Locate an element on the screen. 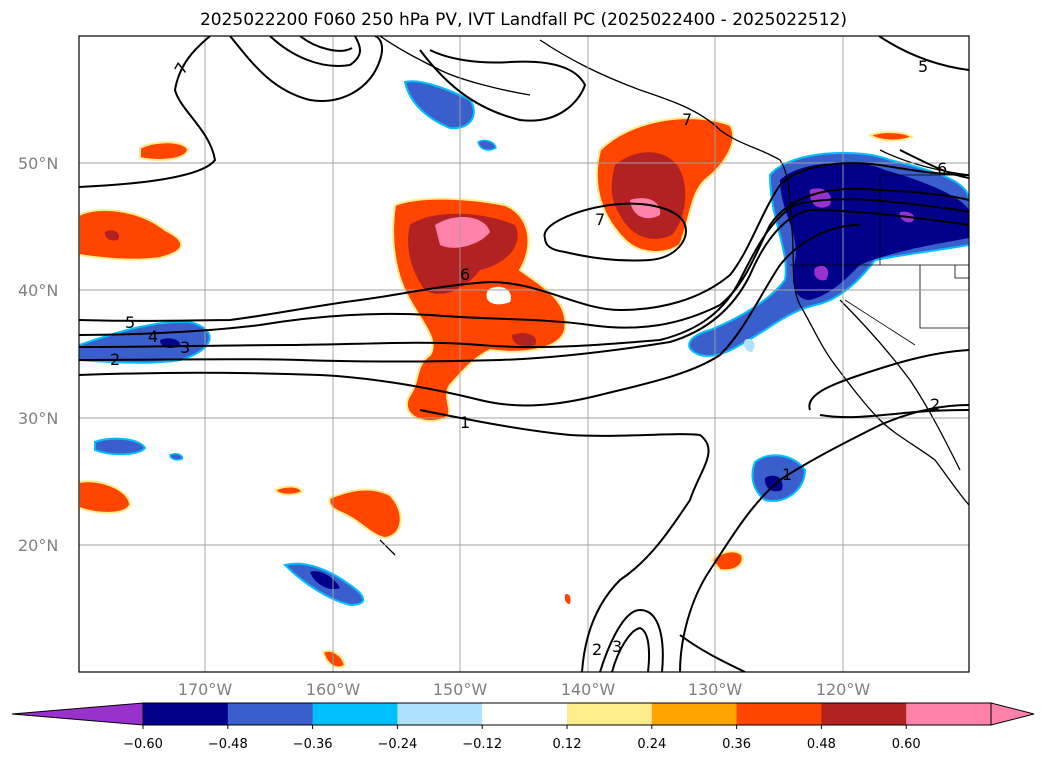  lon-label: 170°W is located at coordinates (205, 689).